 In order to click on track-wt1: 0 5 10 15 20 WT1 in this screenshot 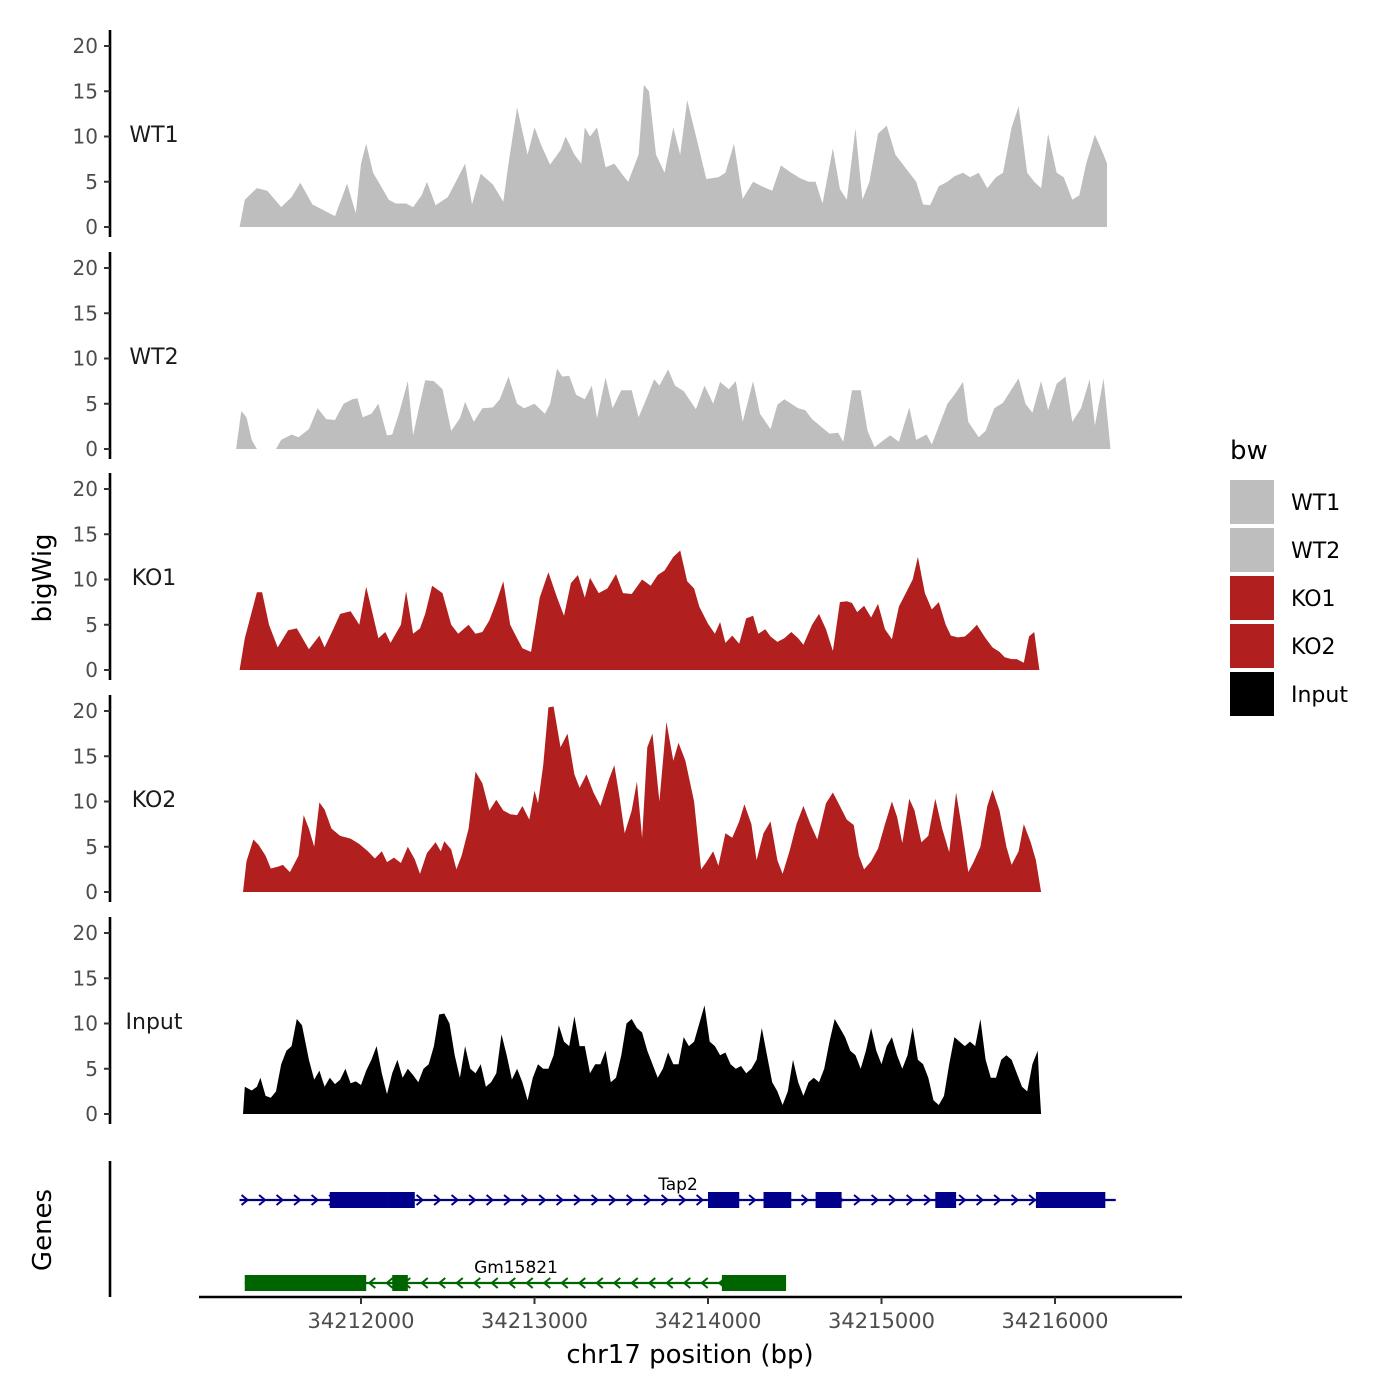, I will do `click(590, 134)`.